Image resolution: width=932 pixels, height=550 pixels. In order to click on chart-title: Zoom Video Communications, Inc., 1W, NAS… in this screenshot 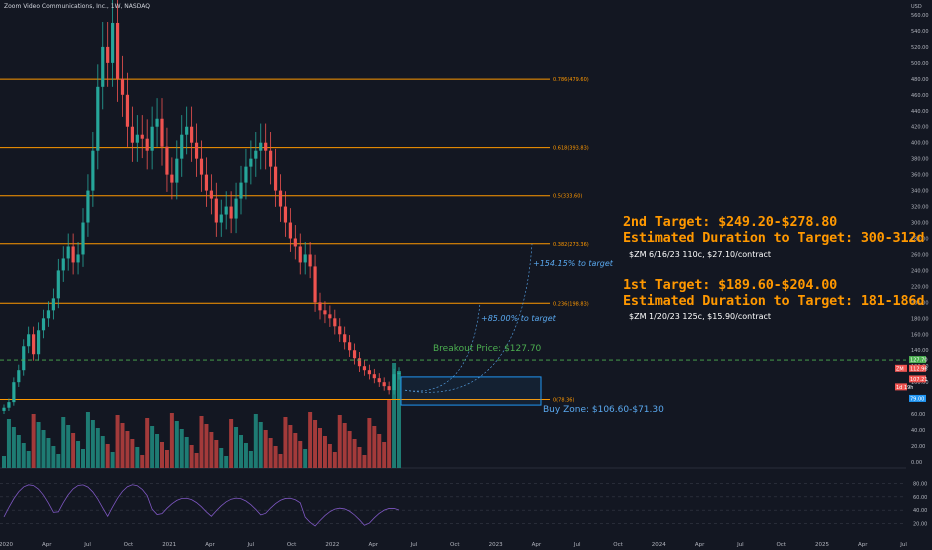, I will do `click(77, 6)`.